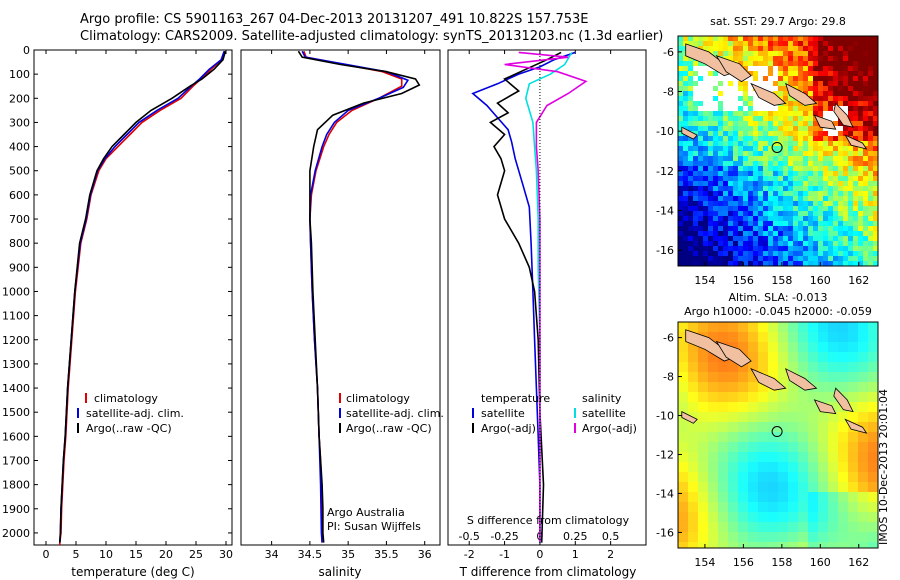 This screenshot has height=580, width=900. I want to click on y-tick-label: 1600, so click(16, 436).